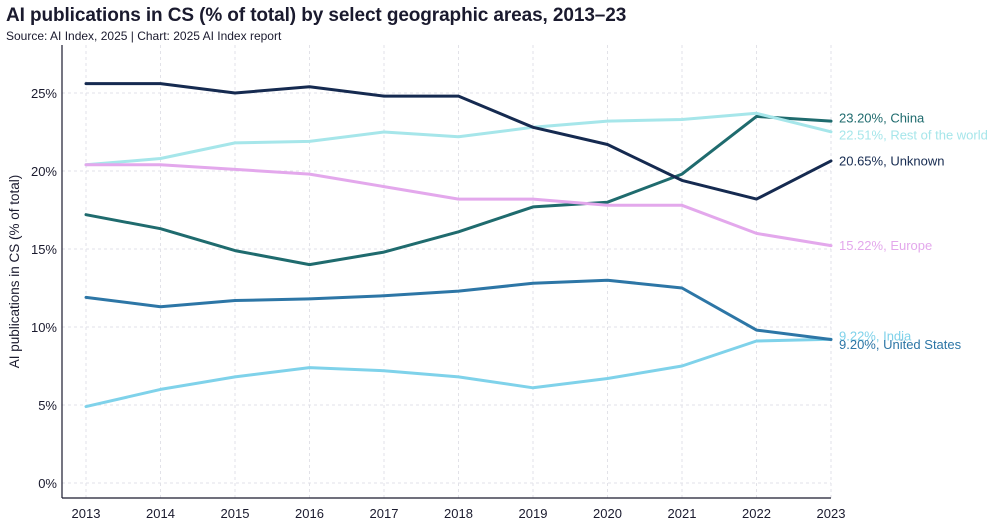  Describe the element at coordinates (86, 513) in the screenshot. I see `x-tick-label: 2013` at that location.